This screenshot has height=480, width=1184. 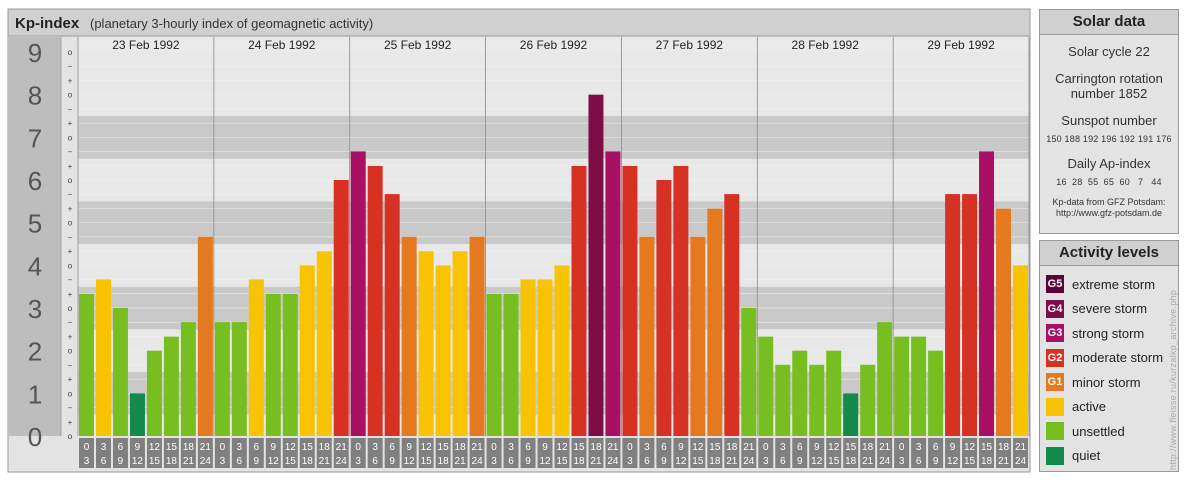 What do you see at coordinates (1109, 22) in the screenshot?
I see `solar-data-title: Solar data` at bounding box center [1109, 22].